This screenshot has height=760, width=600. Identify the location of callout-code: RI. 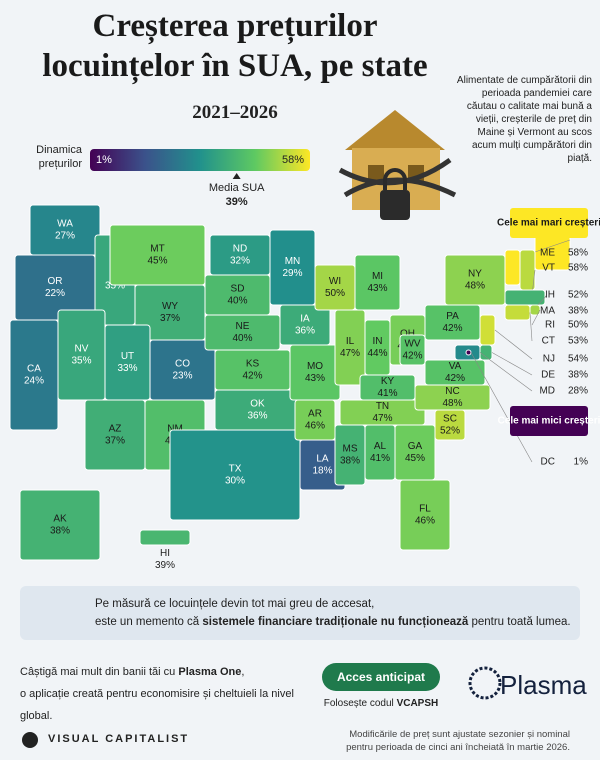
(550, 325).